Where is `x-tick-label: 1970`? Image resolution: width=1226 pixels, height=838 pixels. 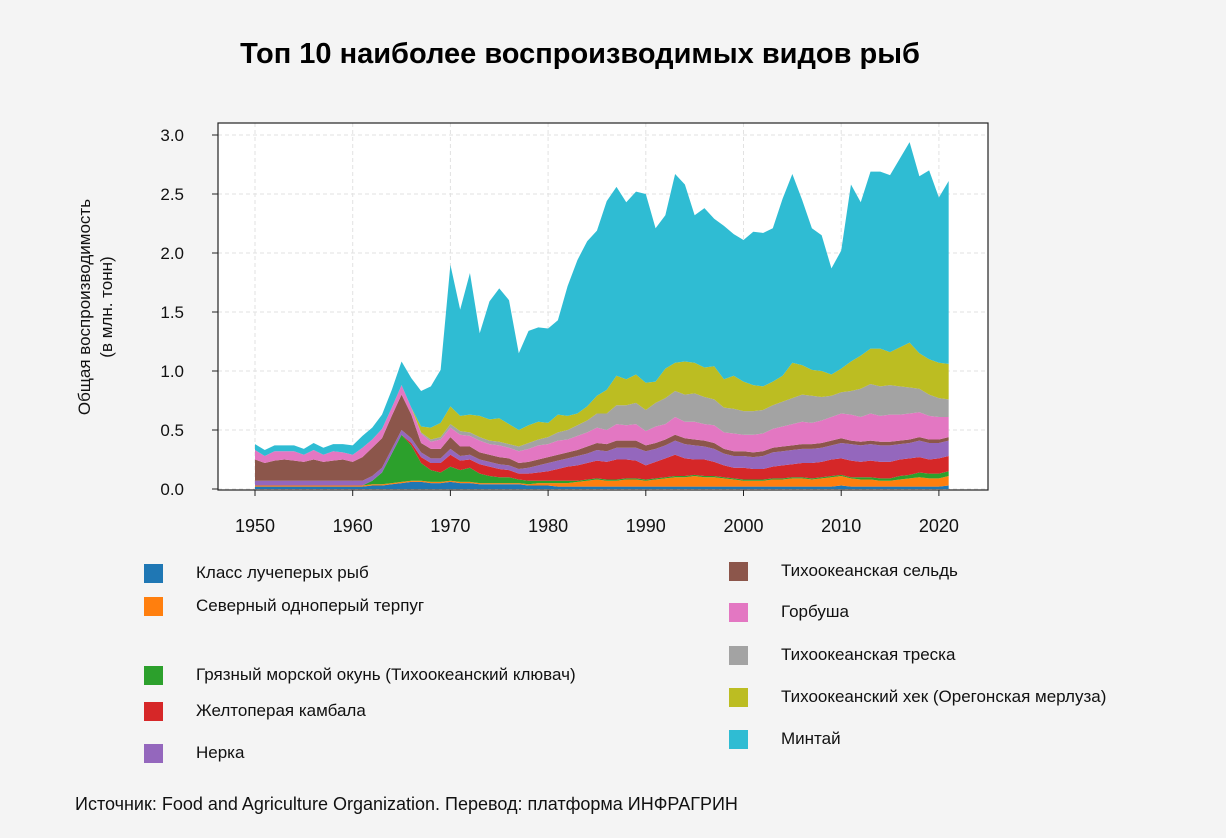
x-tick-label: 1970 is located at coordinates (450, 526).